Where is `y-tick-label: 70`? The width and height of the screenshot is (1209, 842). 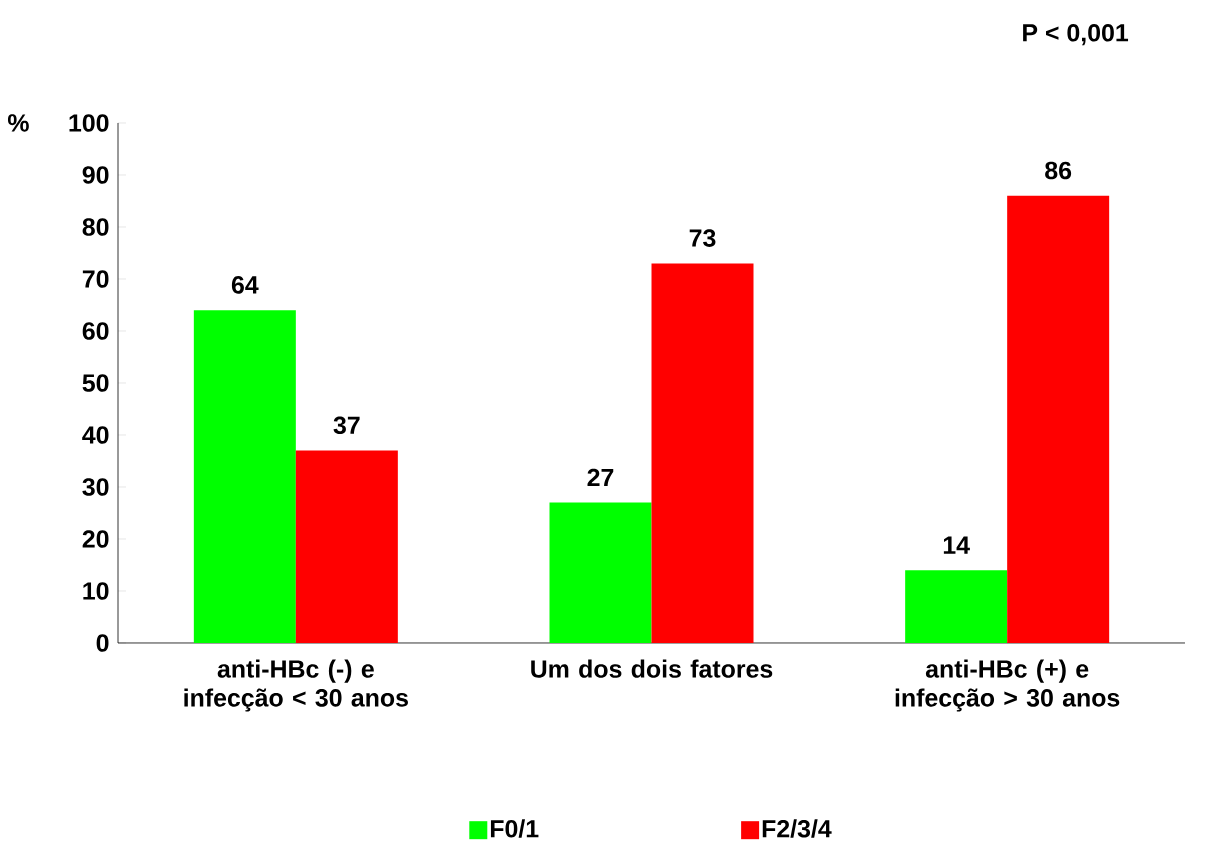
y-tick-label: 70 is located at coordinates (95, 279).